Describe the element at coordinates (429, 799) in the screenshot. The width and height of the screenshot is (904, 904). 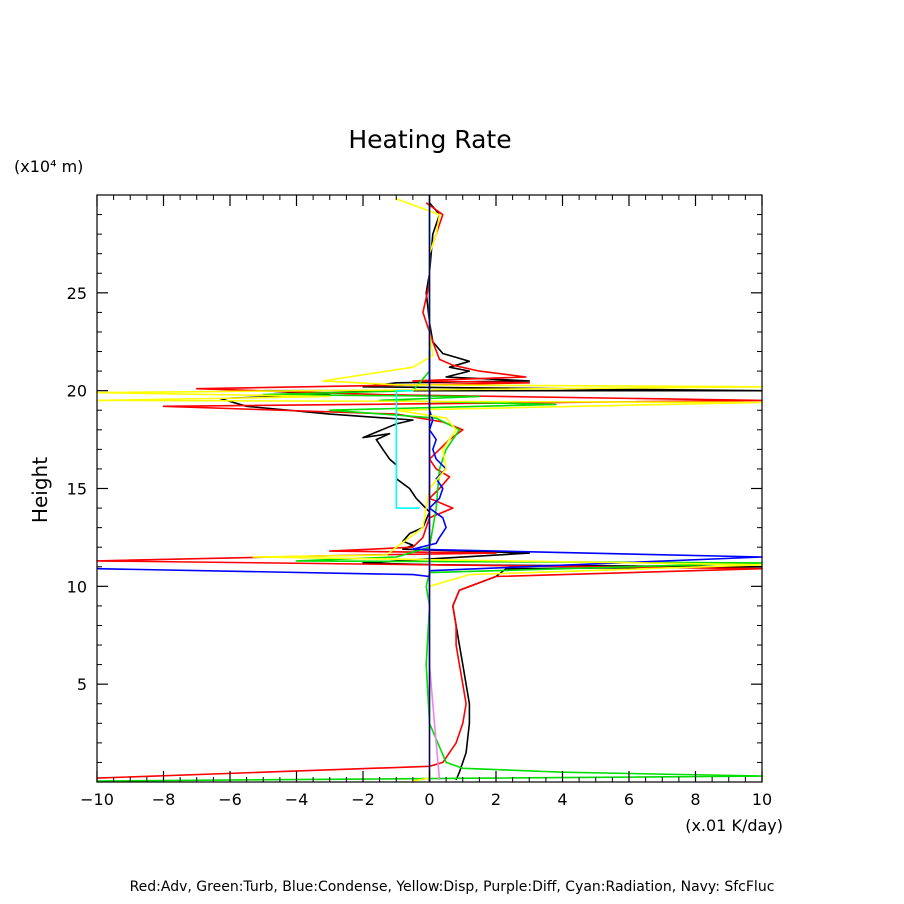
I see `x-tick-label-5: 0` at that location.